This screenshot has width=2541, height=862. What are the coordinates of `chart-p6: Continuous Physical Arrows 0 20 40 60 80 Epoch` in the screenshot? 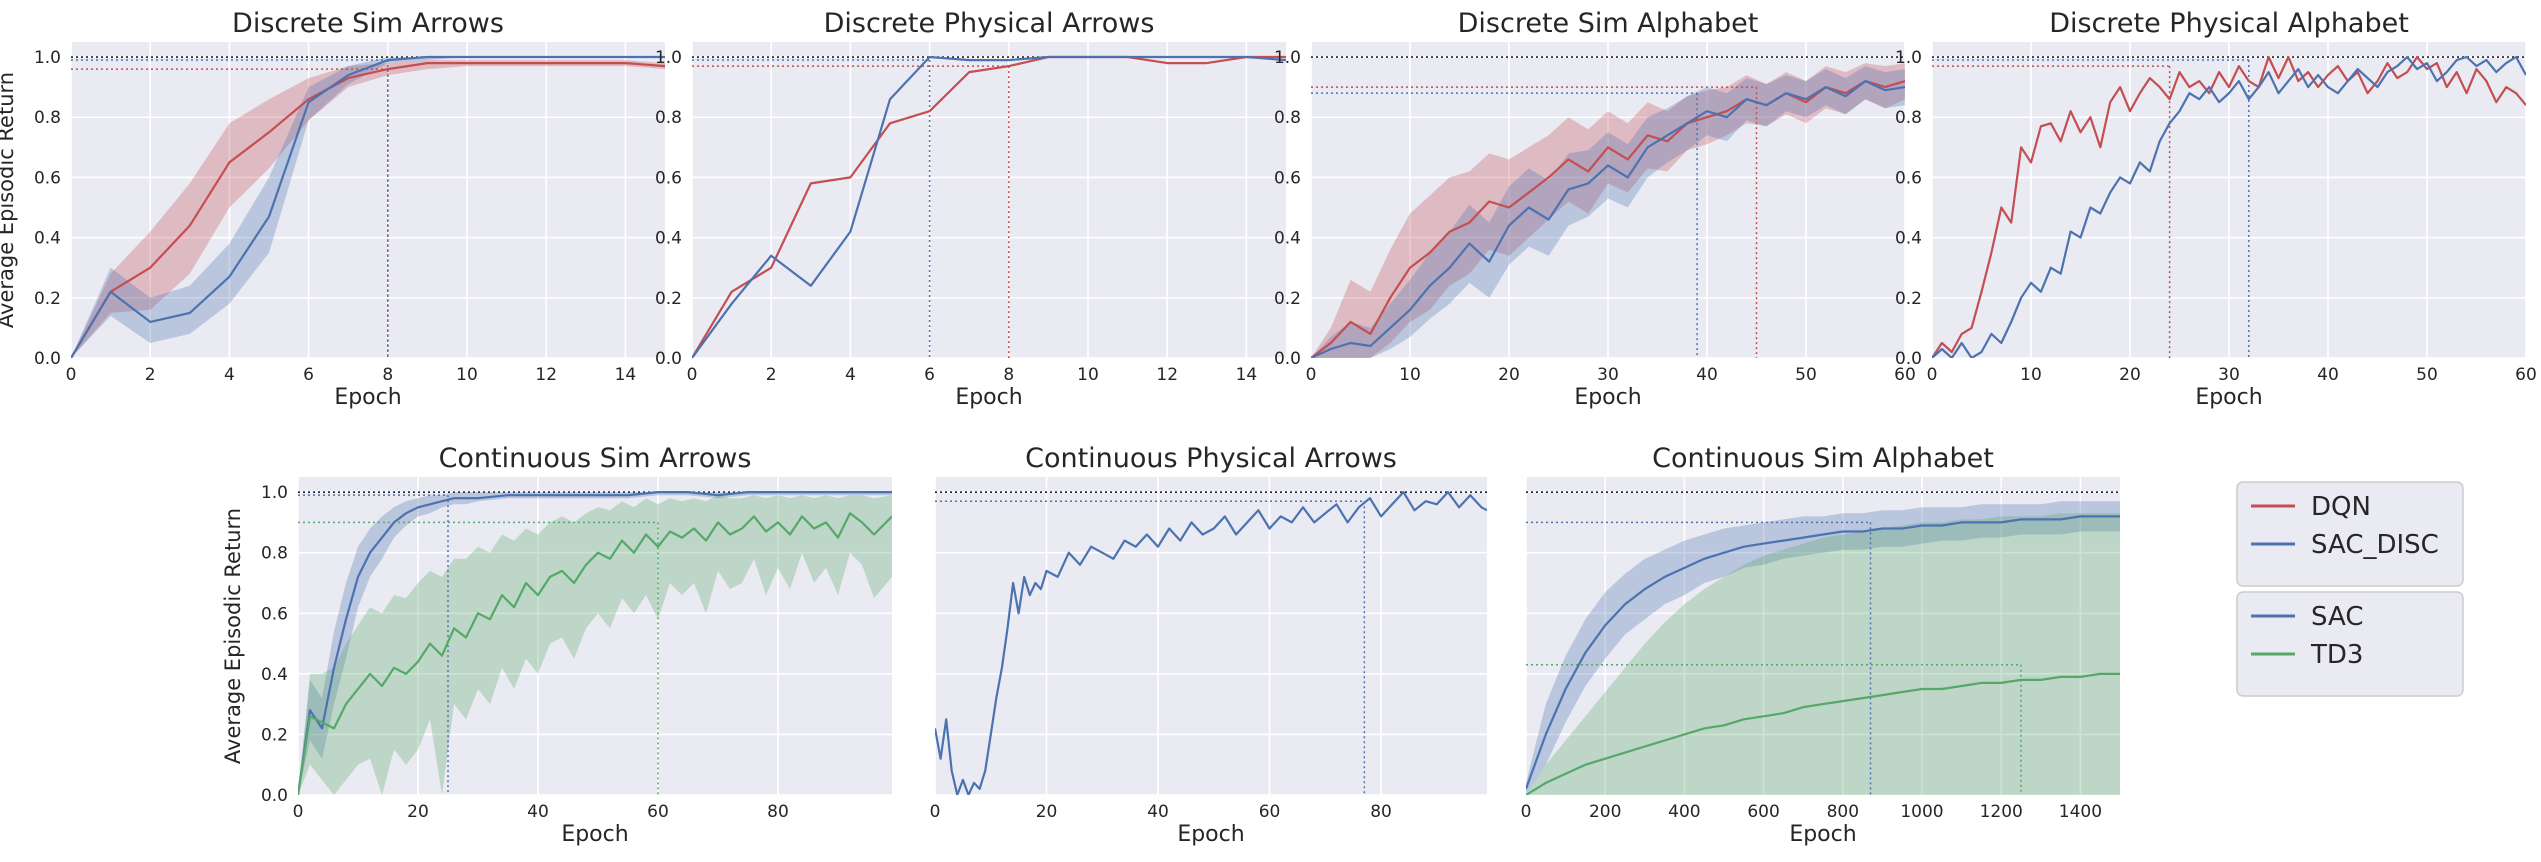 It's located at (1208, 645).